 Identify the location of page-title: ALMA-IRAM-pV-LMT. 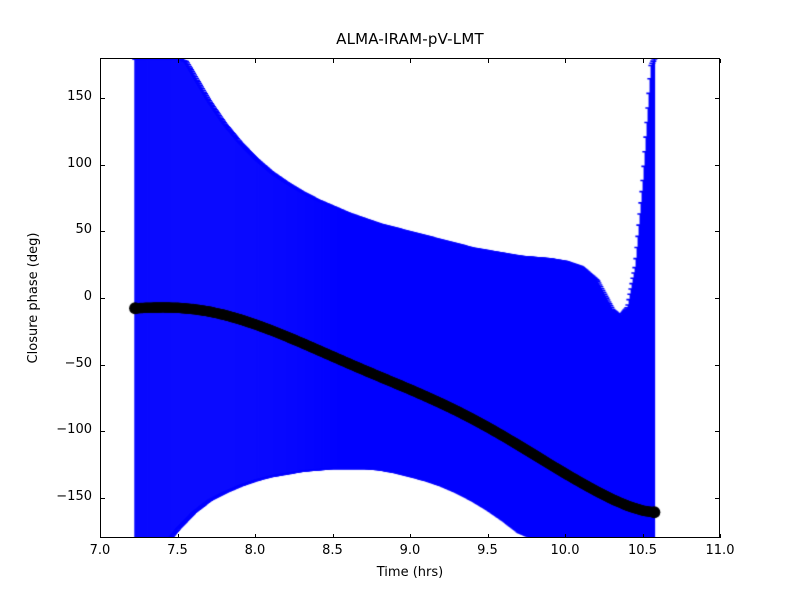
(410, 39).